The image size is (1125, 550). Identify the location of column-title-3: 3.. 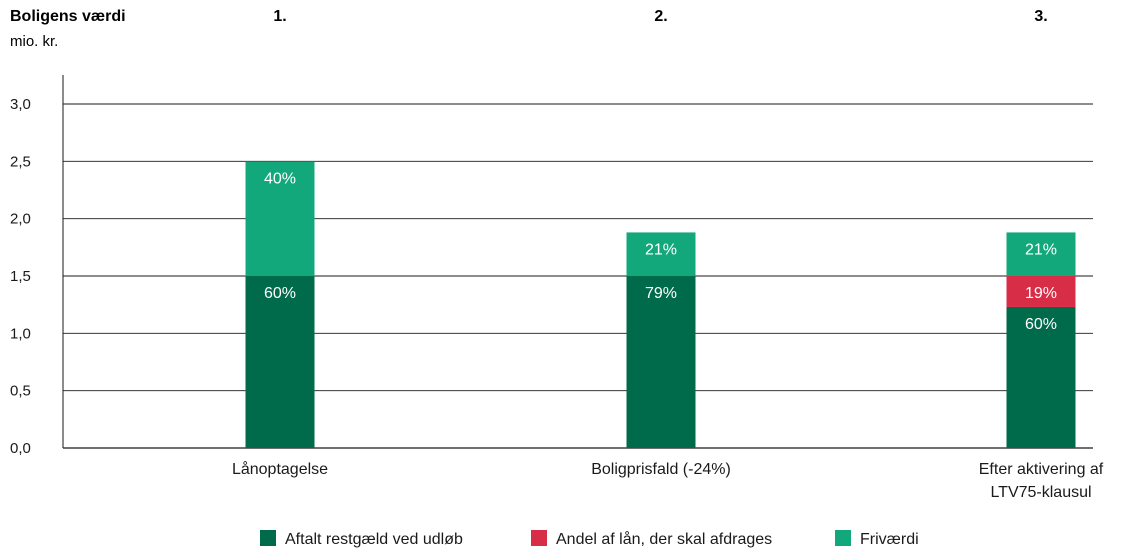
(1040, 16).